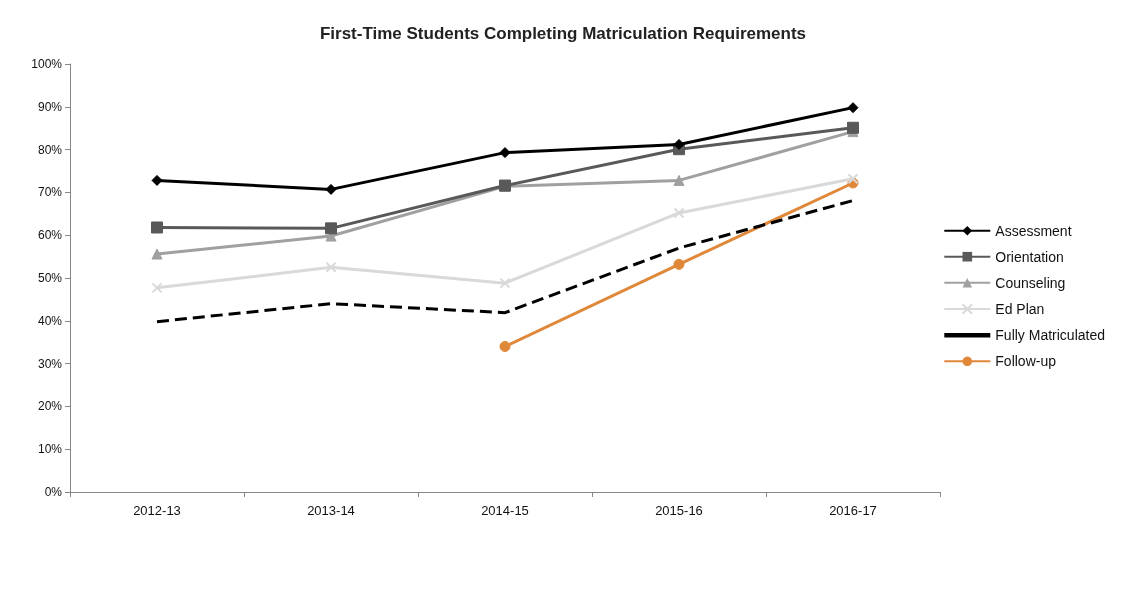  What do you see at coordinates (50, 320) in the screenshot?
I see `y-tick-label: 40%` at bounding box center [50, 320].